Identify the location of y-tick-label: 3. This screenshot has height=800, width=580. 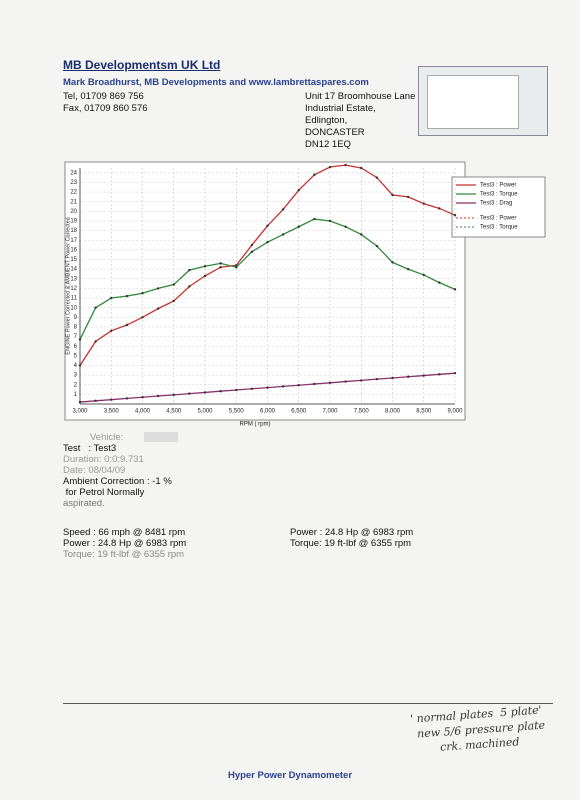
(76, 376).